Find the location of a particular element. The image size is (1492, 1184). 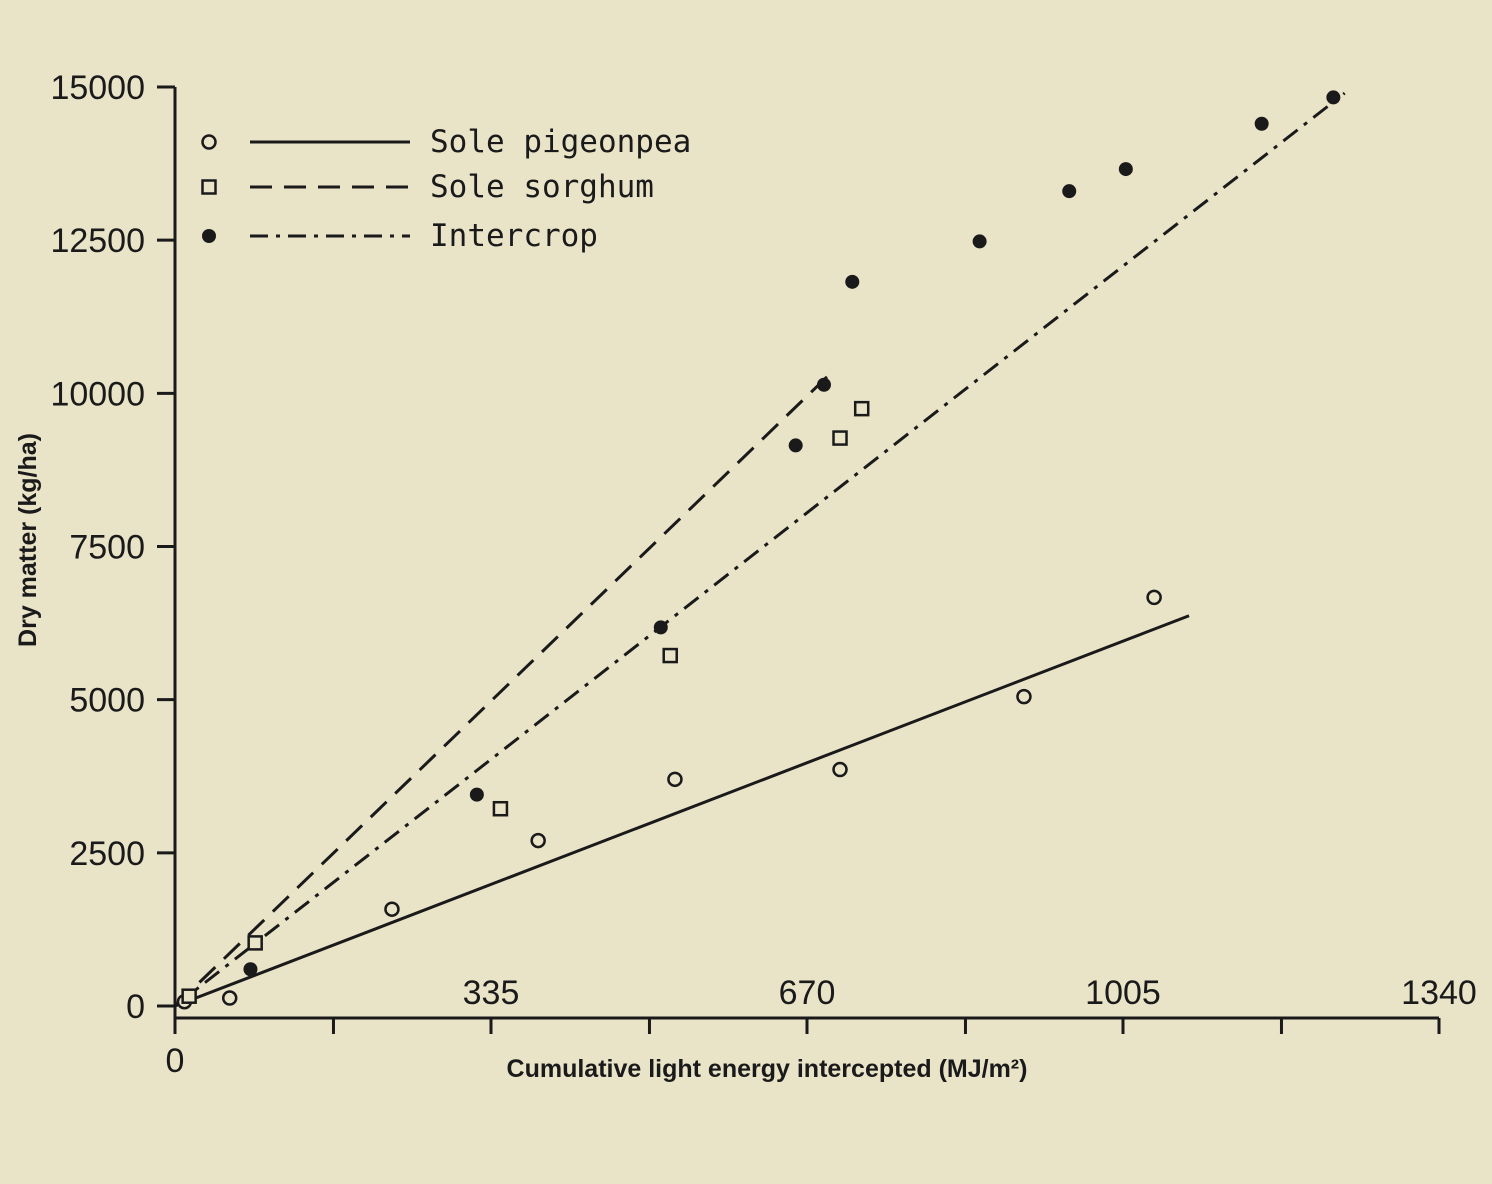

x-tick-label: 1340 is located at coordinates (1439, 993).